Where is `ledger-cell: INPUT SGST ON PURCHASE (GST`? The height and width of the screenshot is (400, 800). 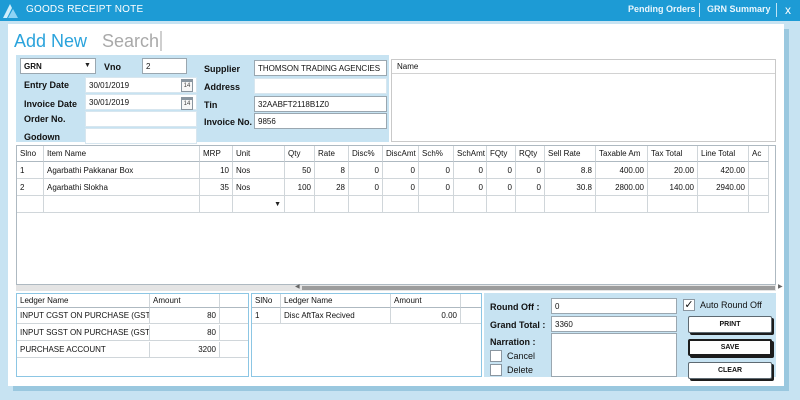 ledger-cell: INPUT SGST ON PURCHASE (GST is located at coordinates (83, 333).